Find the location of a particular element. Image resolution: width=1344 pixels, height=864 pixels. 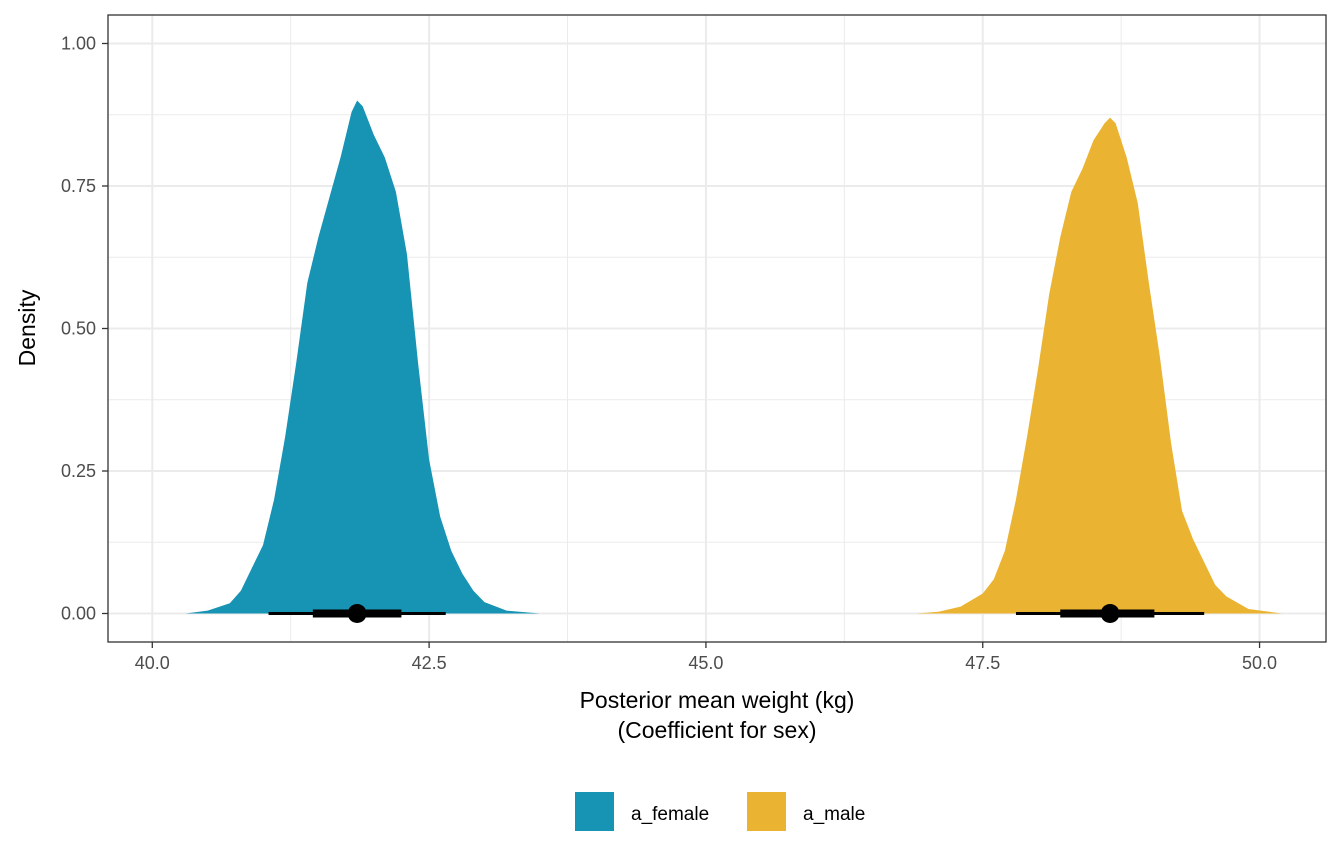

x-tick-label: 50.0 is located at coordinates (1259, 663).